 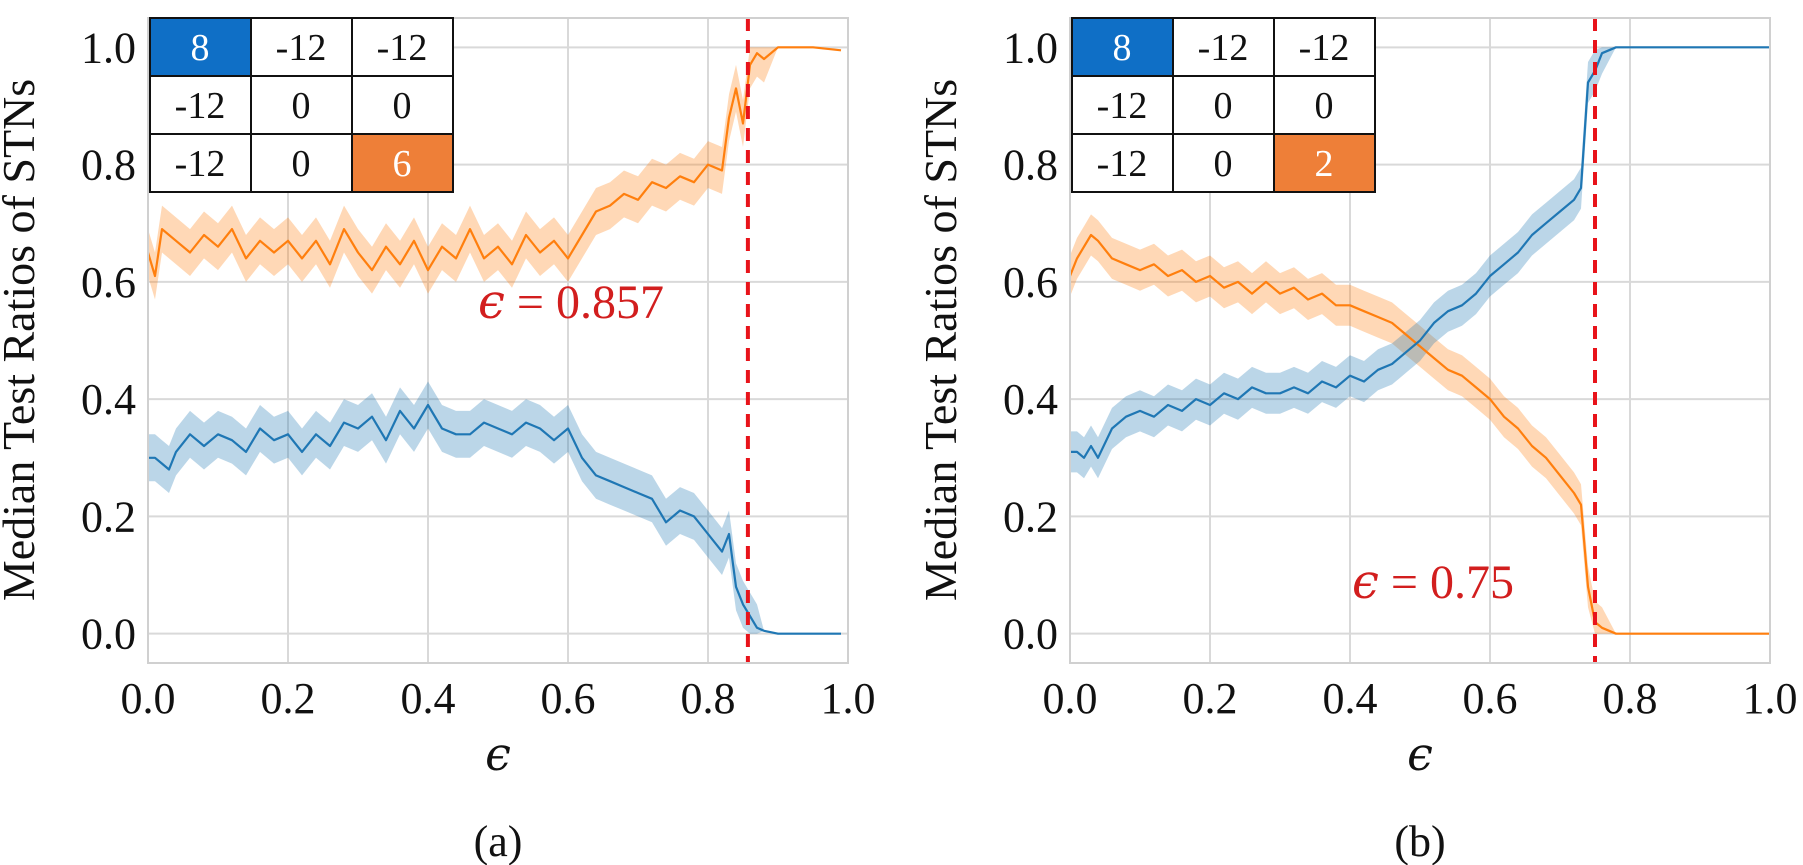 I want to click on threshold-annotation: ϵ = 0.857, so click(x=571, y=302).